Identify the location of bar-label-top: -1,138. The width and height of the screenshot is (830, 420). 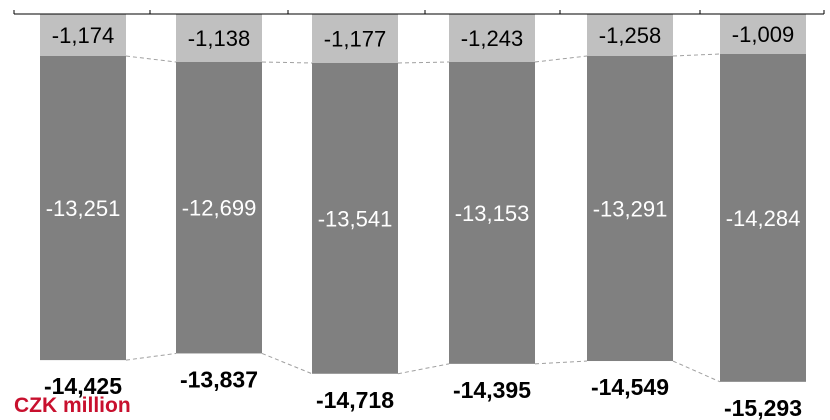
(219, 38).